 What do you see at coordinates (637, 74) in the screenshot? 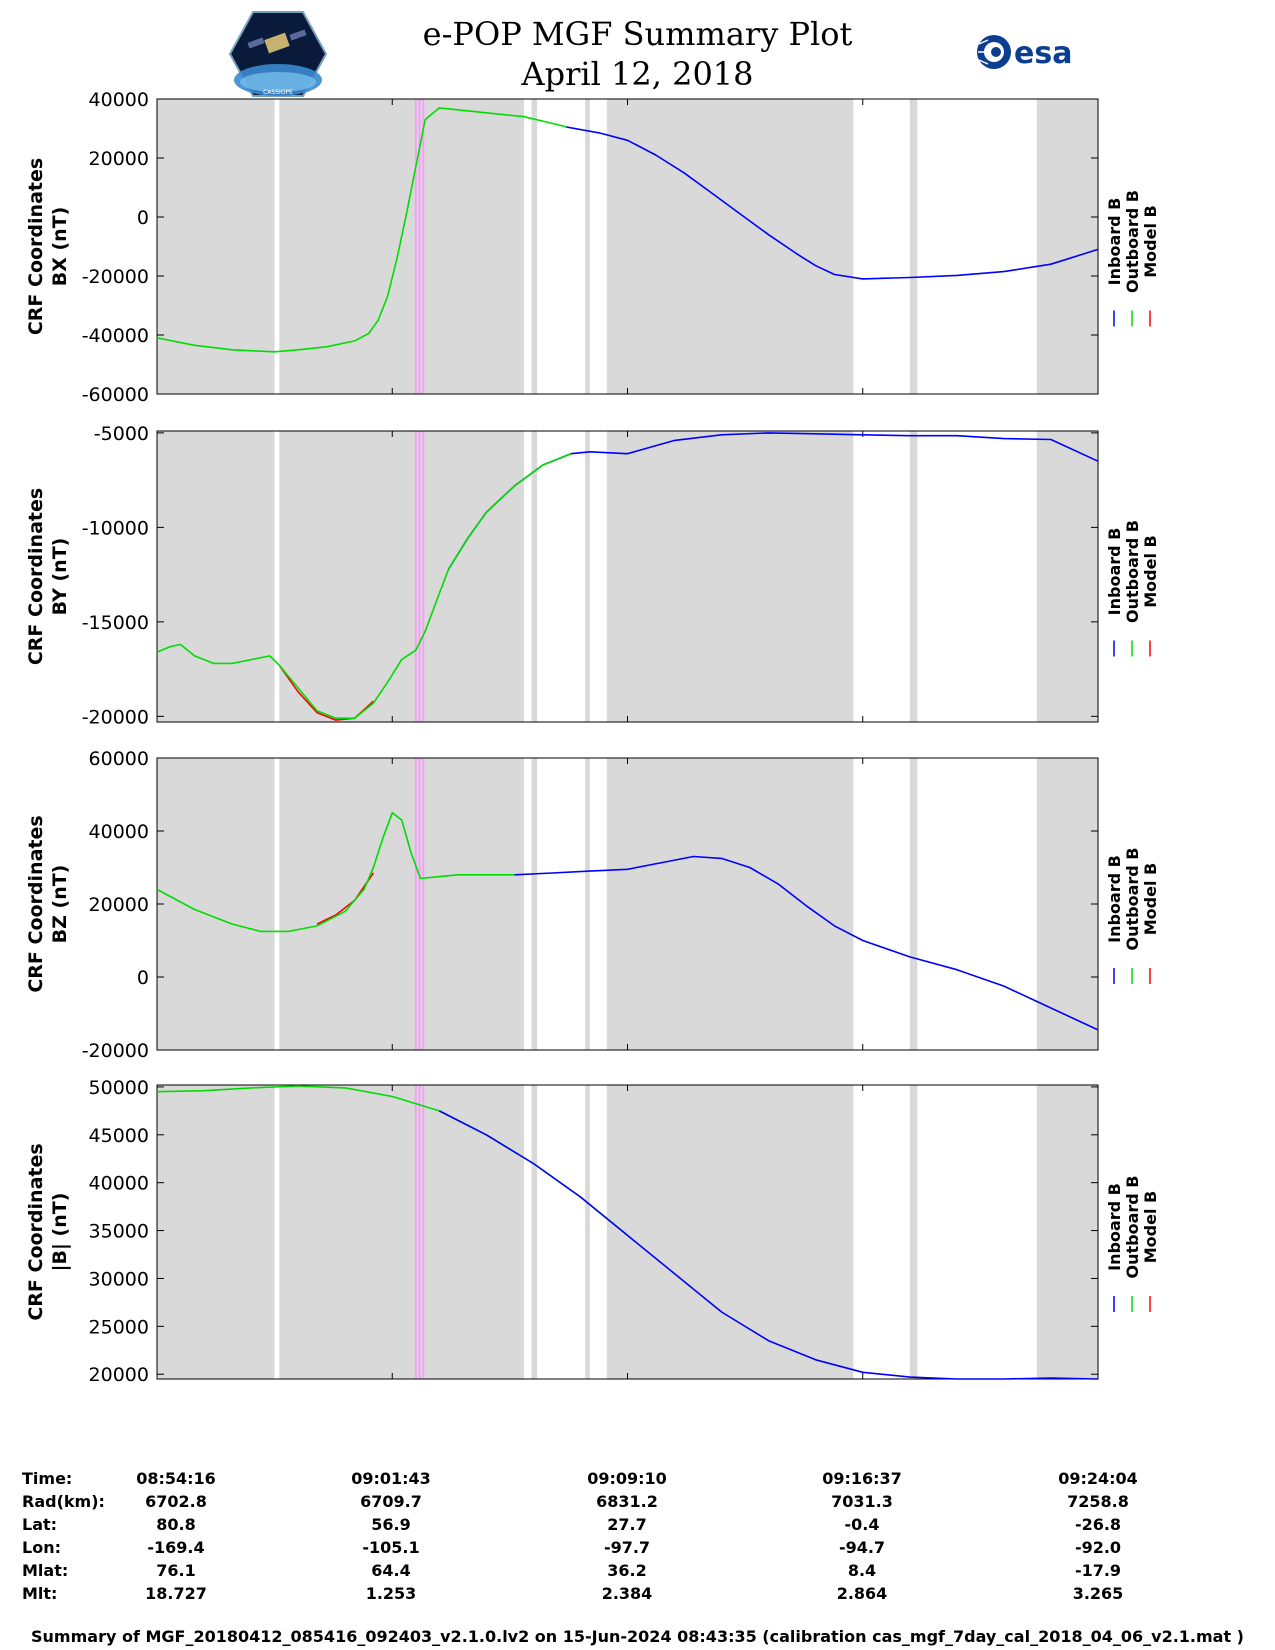
I see `title-date: April 12, 2018` at bounding box center [637, 74].